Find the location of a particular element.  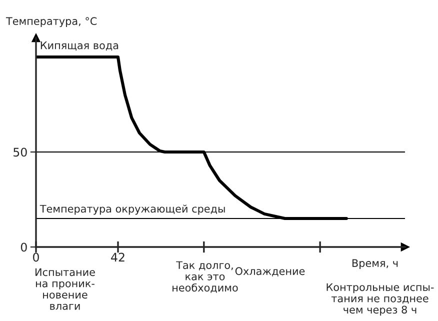

y-axis-title: Температура, °C is located at coordinates (51, 22).